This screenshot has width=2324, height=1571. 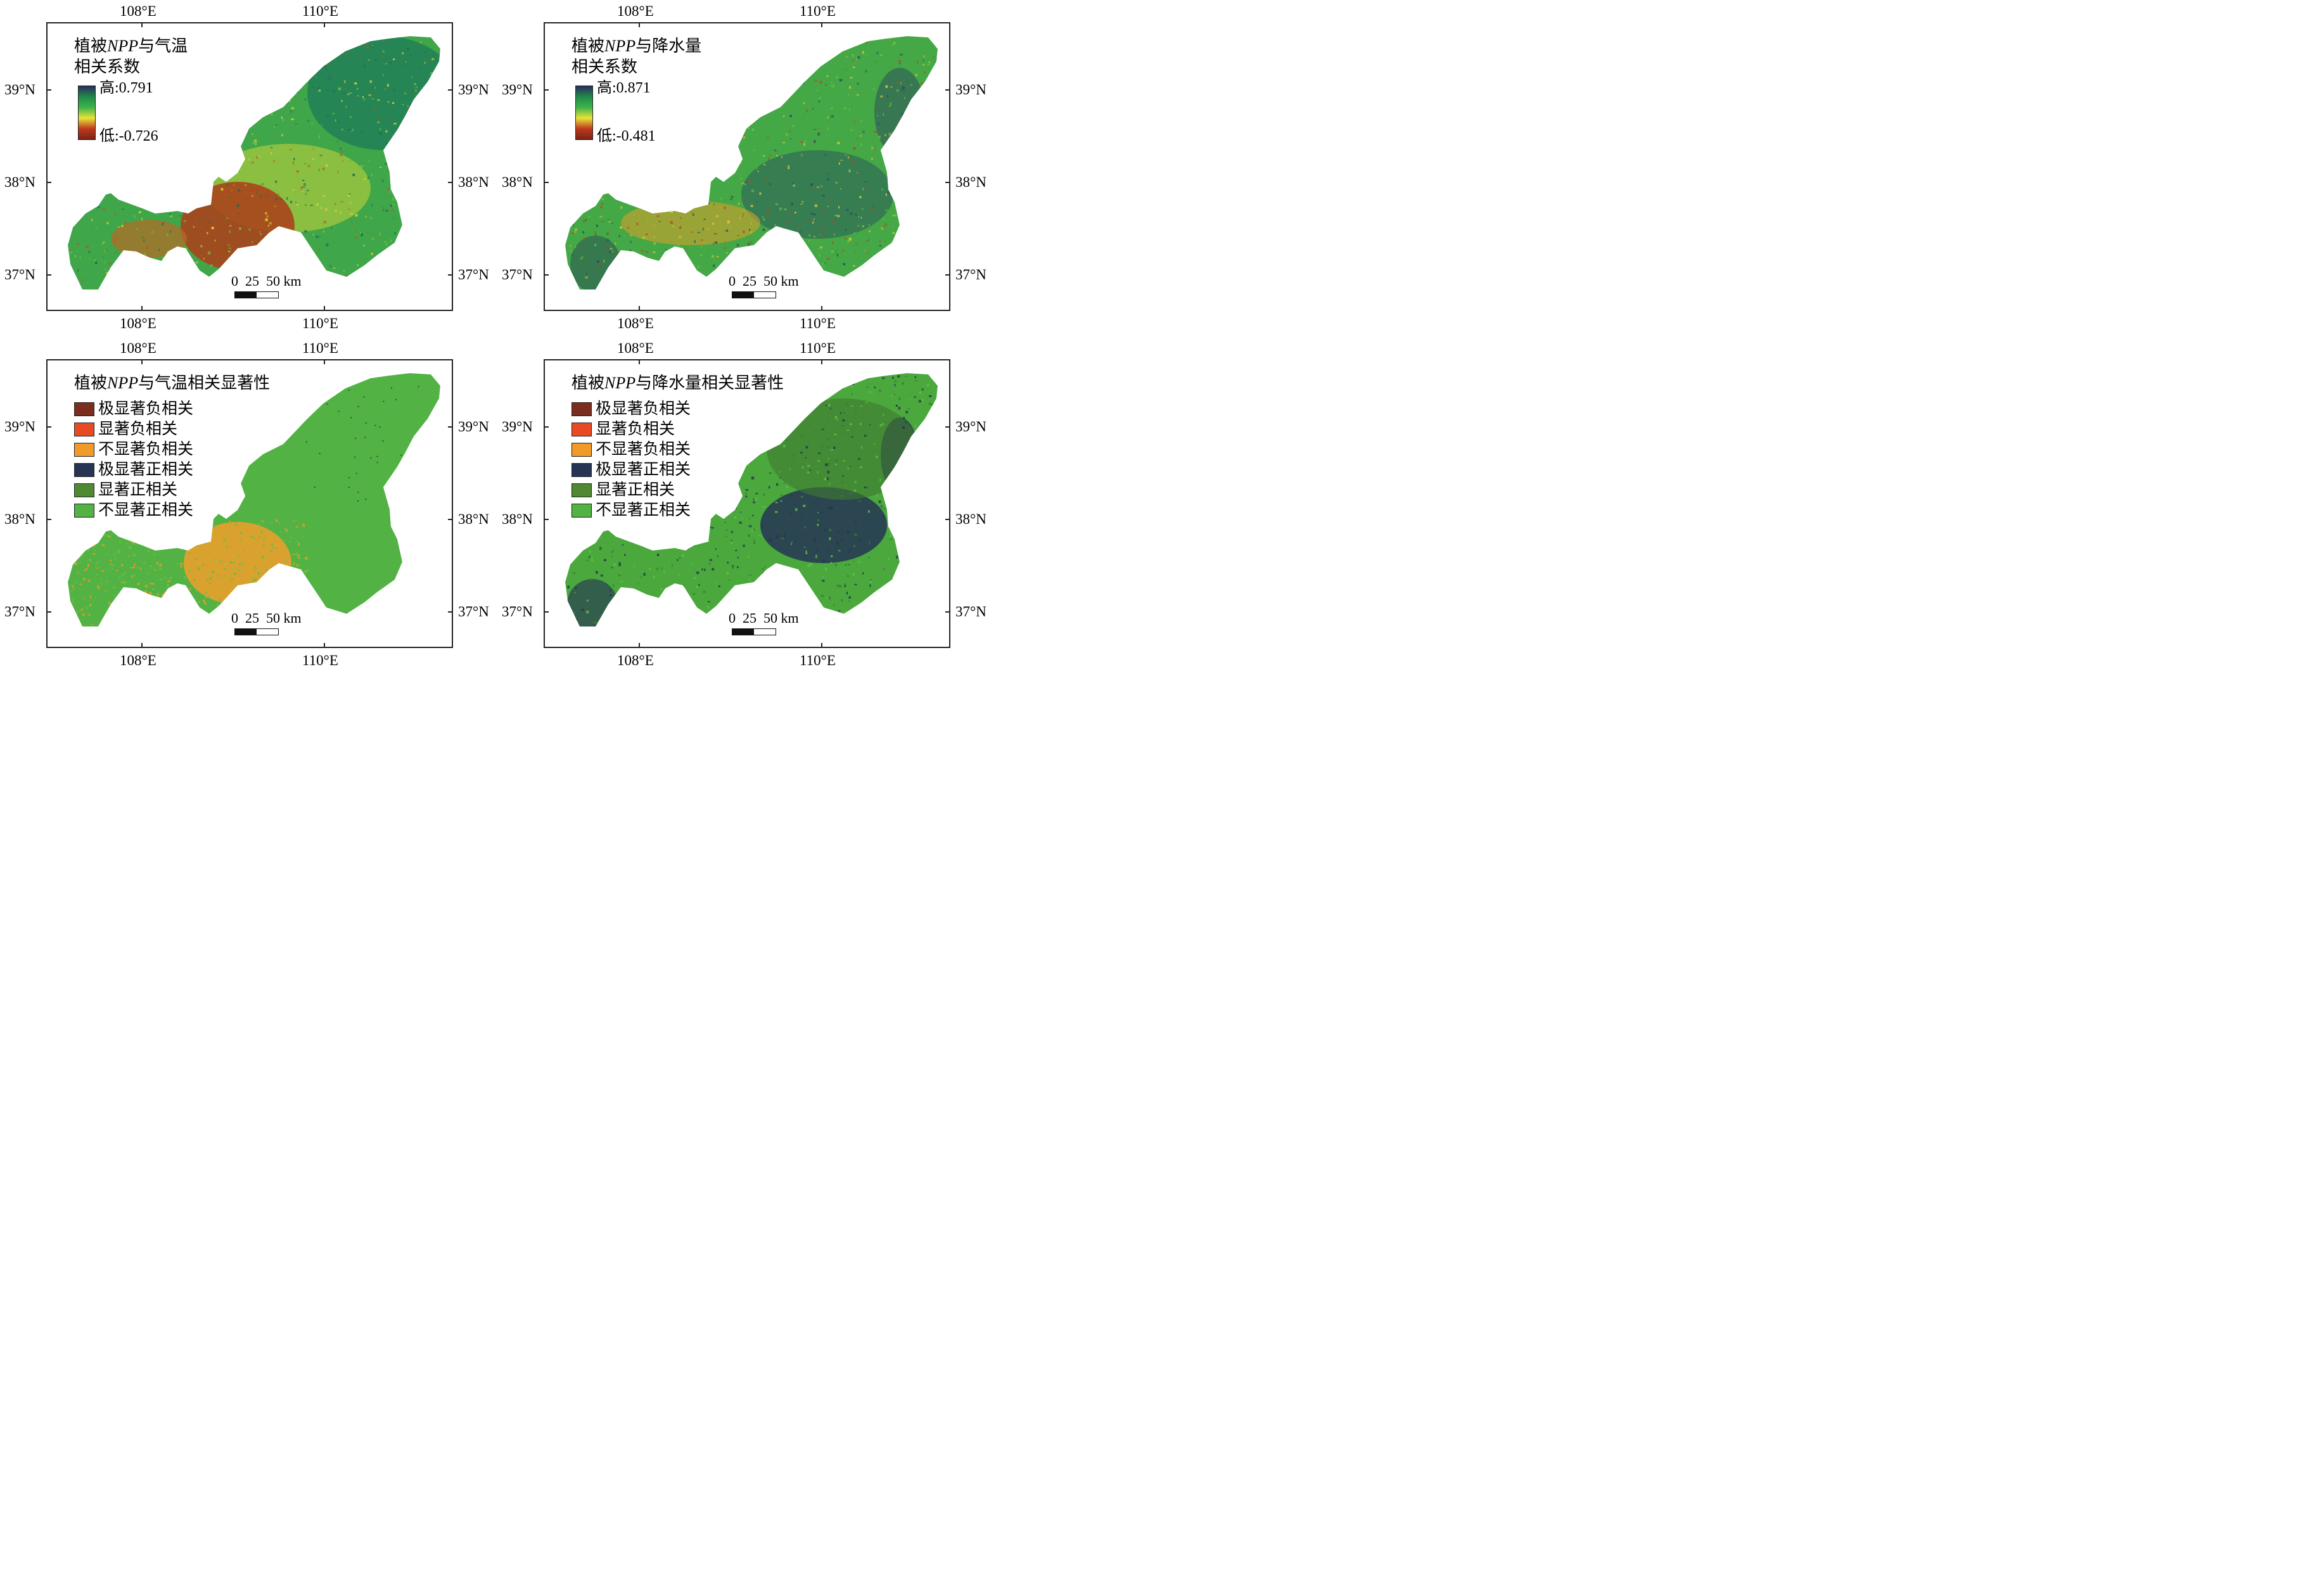 What do you see at coordinates (256, 294) in the screenshot?
I see `scale-bar` at bounding box center [256, 294].